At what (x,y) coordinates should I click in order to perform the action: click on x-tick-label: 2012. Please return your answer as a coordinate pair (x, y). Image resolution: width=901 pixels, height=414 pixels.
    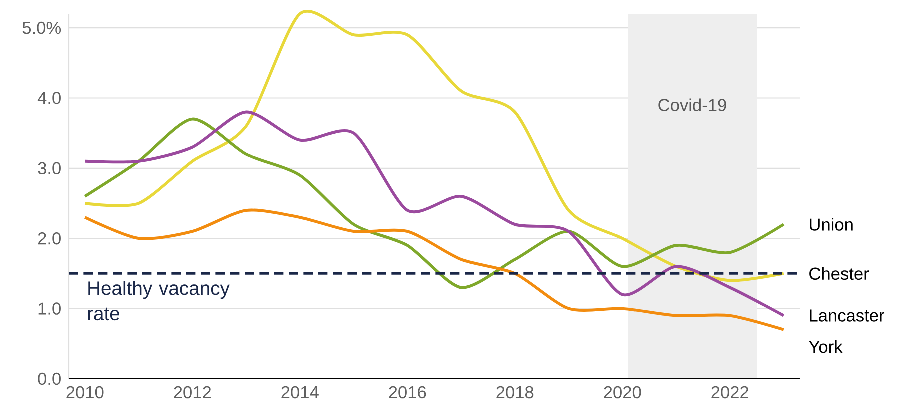
    Looking at the image, I should click on (193, 392).